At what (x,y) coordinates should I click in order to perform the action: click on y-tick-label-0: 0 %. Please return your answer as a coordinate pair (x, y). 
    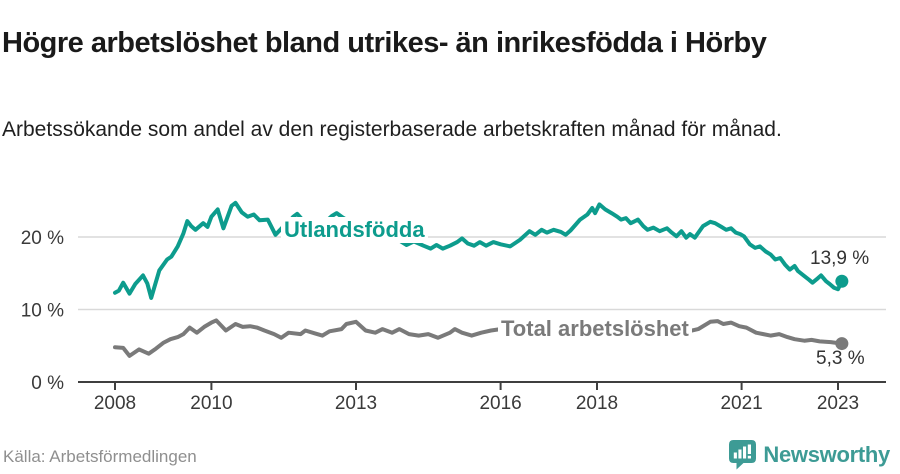
    Looking at the image, I should click on (47, 383).